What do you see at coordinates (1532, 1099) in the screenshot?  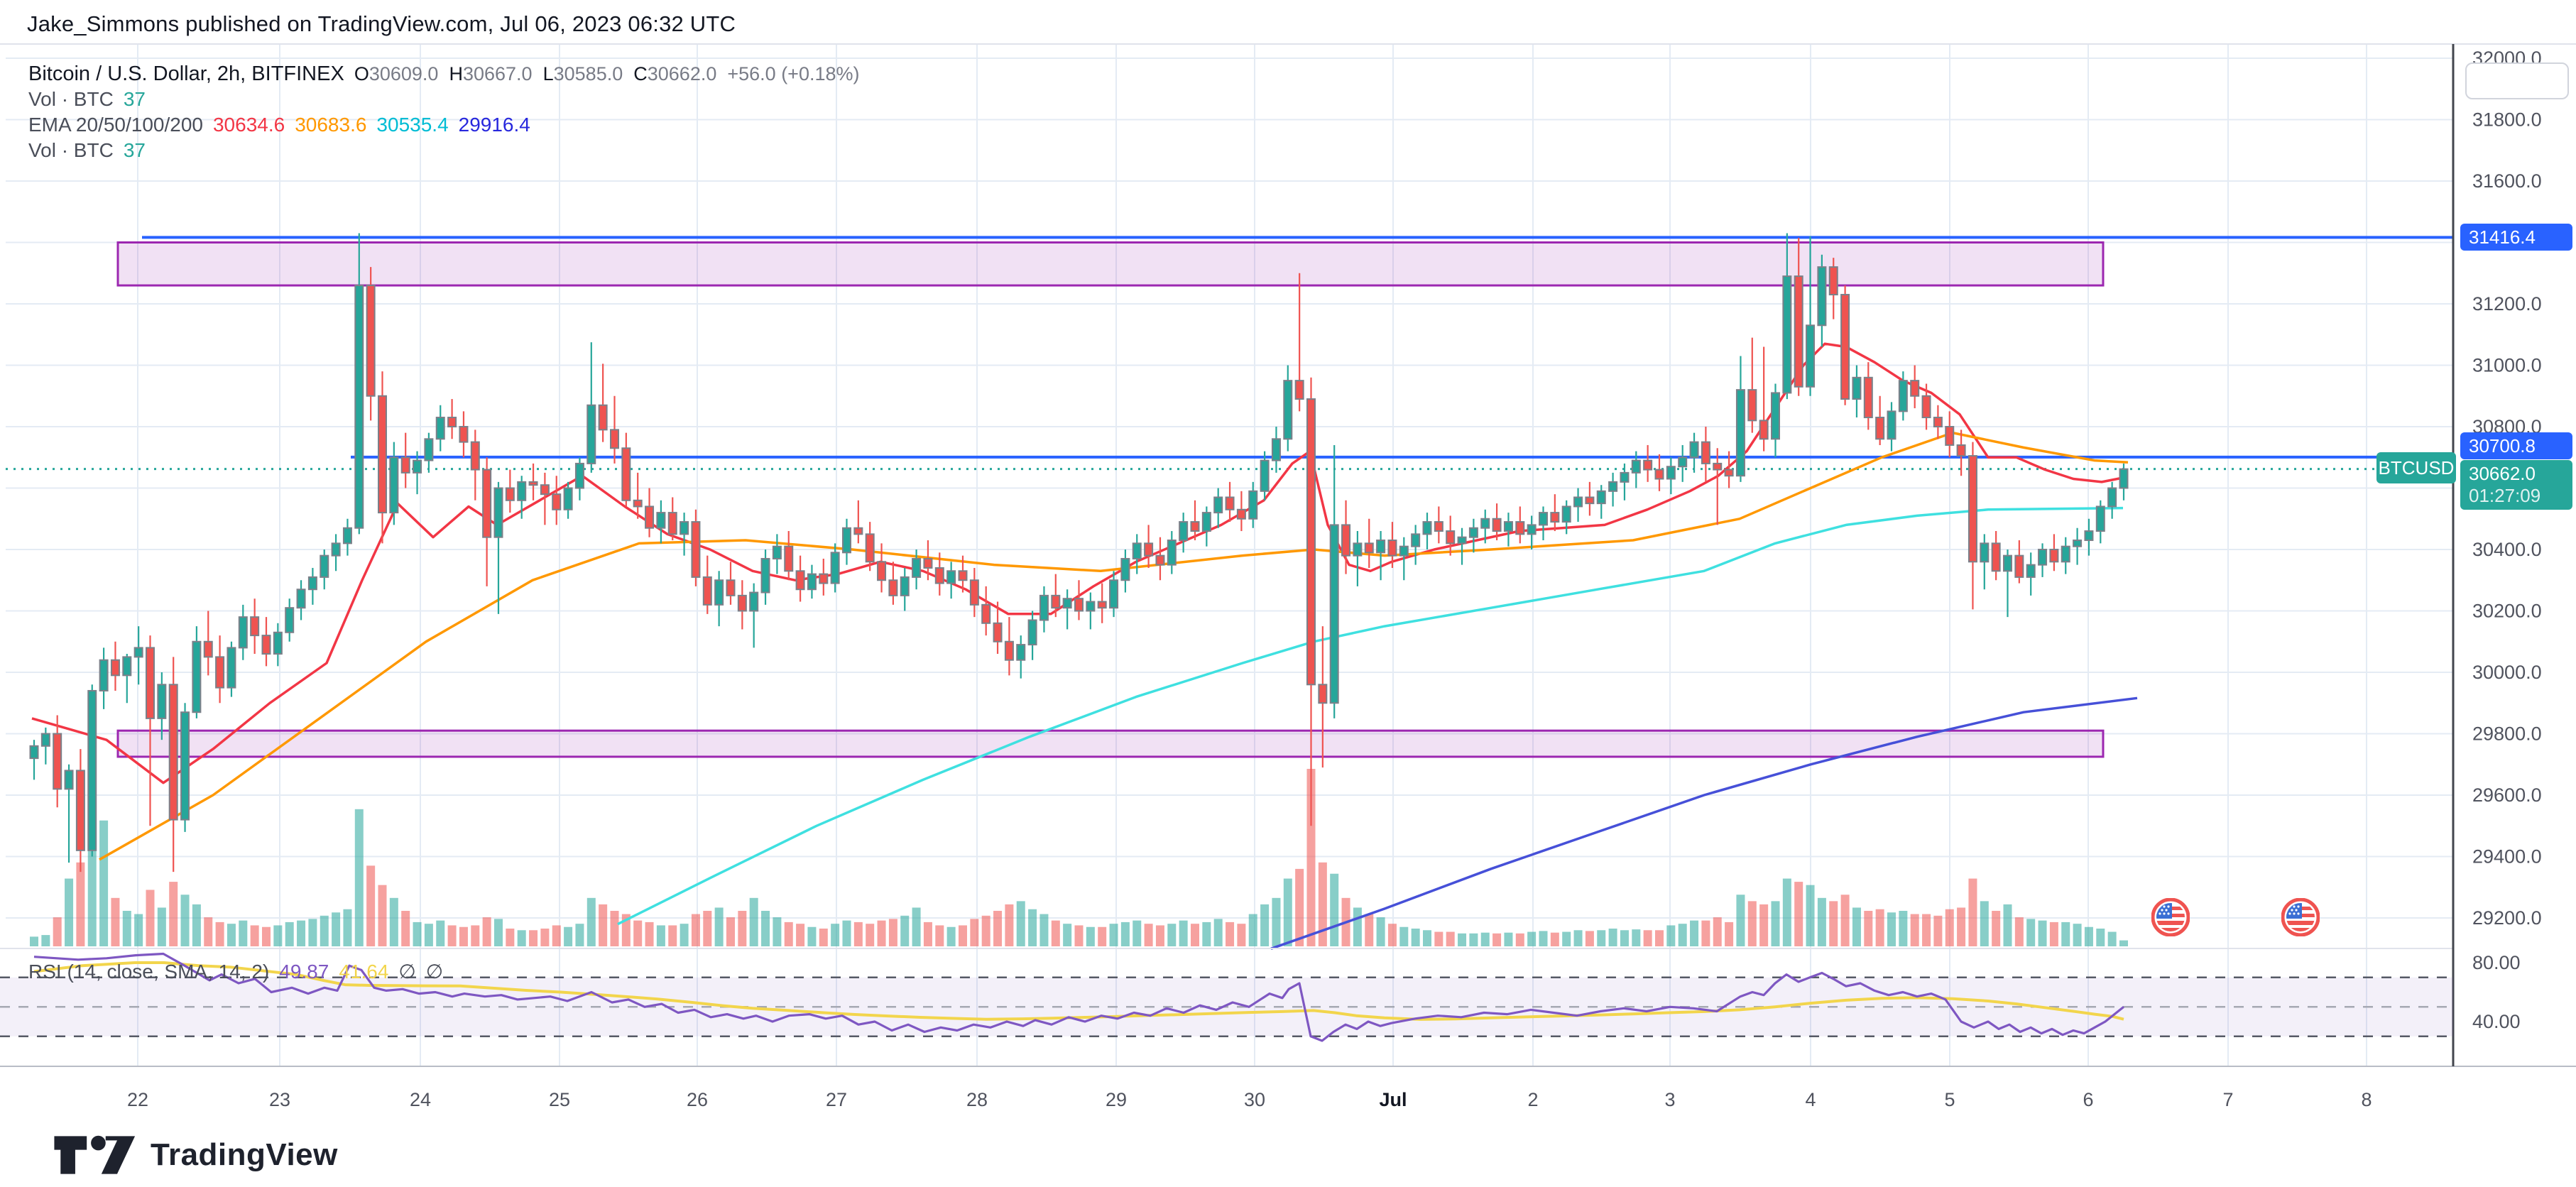 I see `time-axis-label: 2` at bounding box center [1532, 1099].